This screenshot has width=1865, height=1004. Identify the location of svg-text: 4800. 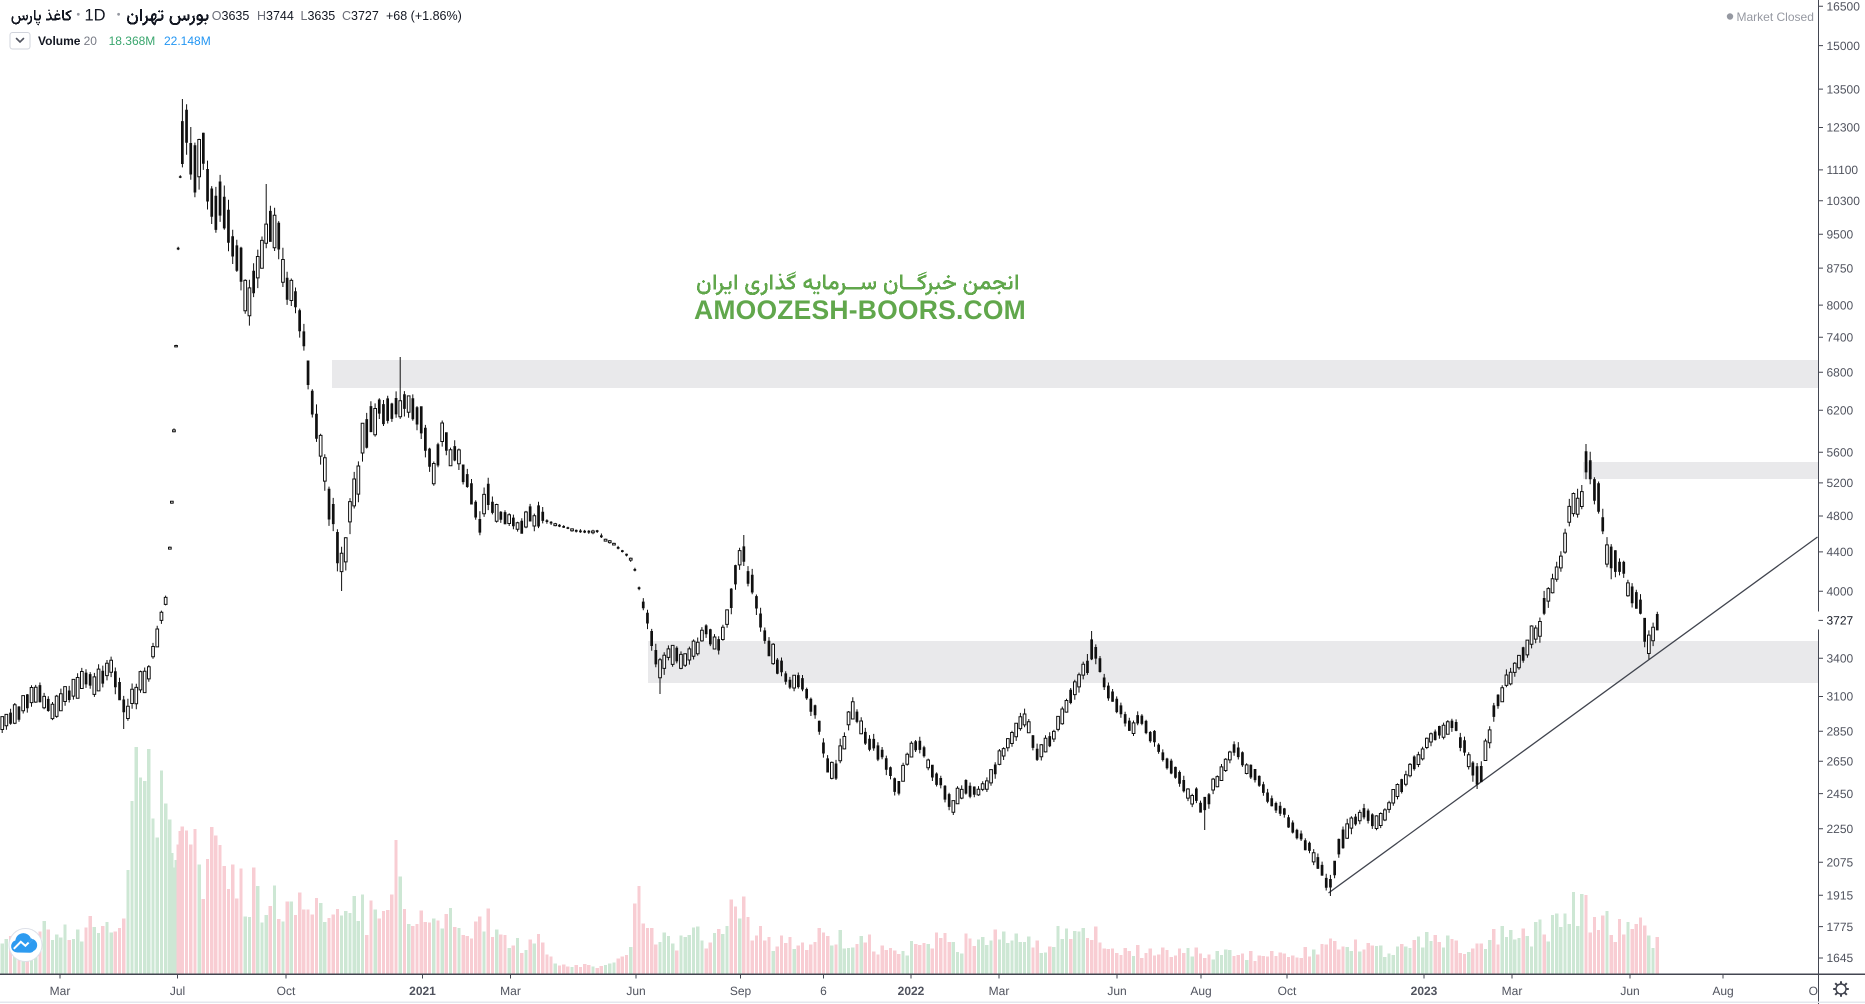
(1840, 516).